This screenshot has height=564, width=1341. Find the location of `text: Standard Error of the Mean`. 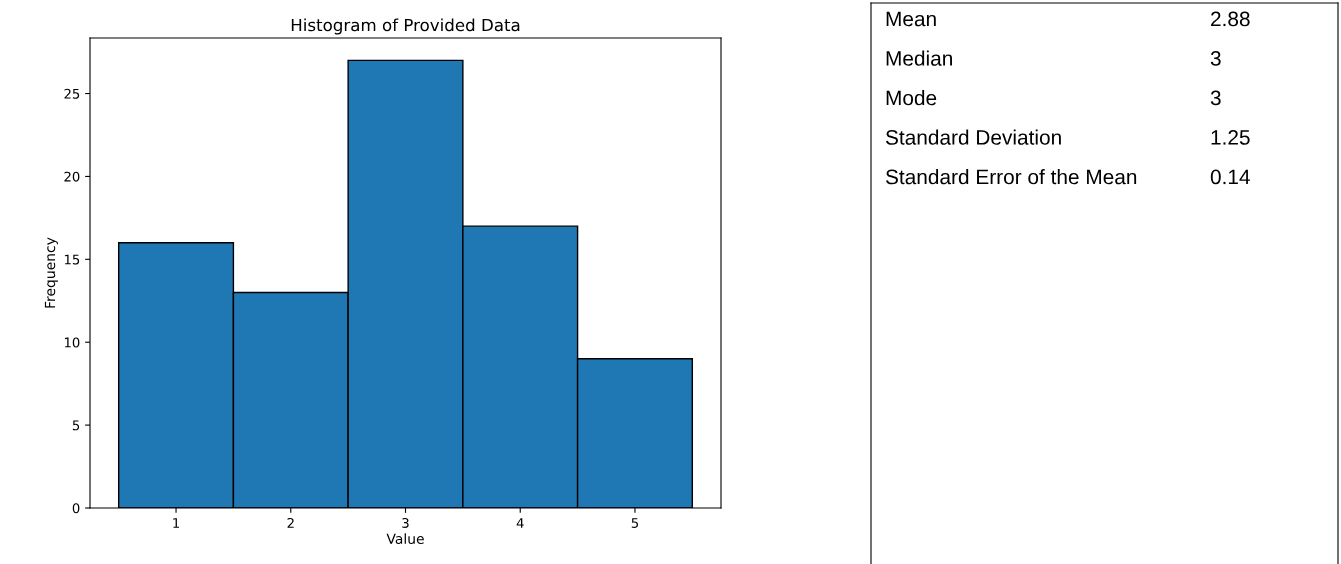

text: Standard Error of the Mean is located at coordinates (1011, 177).